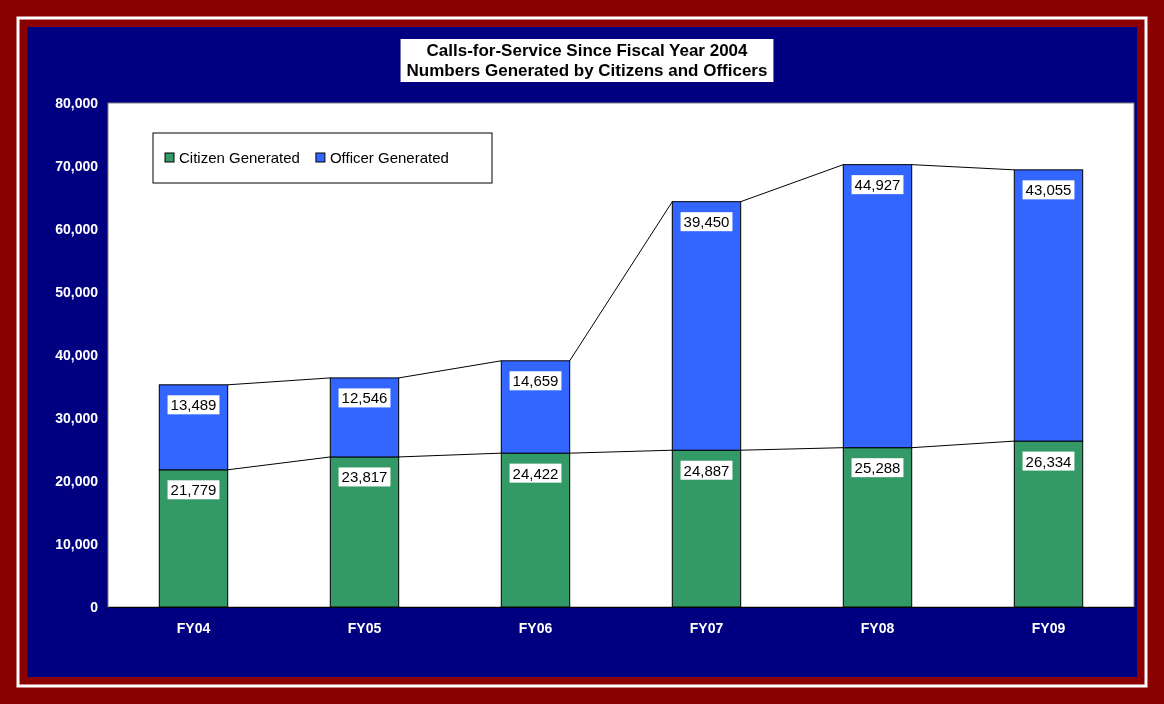 This screenshot has height=704, width=1164. I want to click on data-label: 24,887, so click(706, 470).